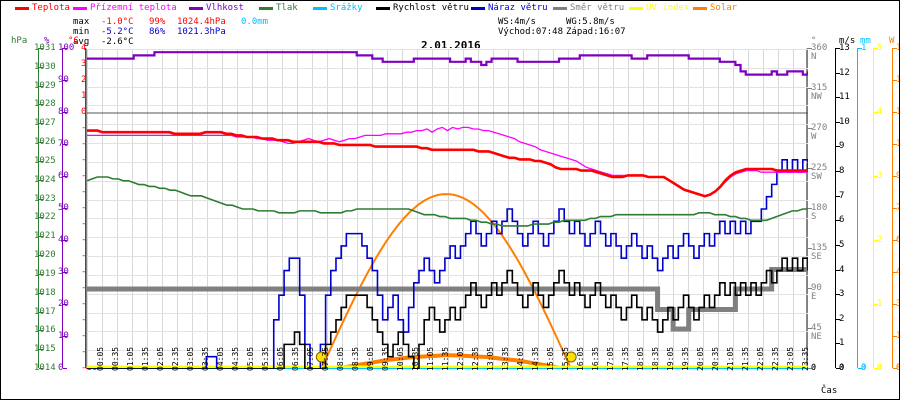  What do you see at coordinates (819, 248) in the screenshot?
I see `axis-label-dir-135: 135` at bounding box center [819, 248].